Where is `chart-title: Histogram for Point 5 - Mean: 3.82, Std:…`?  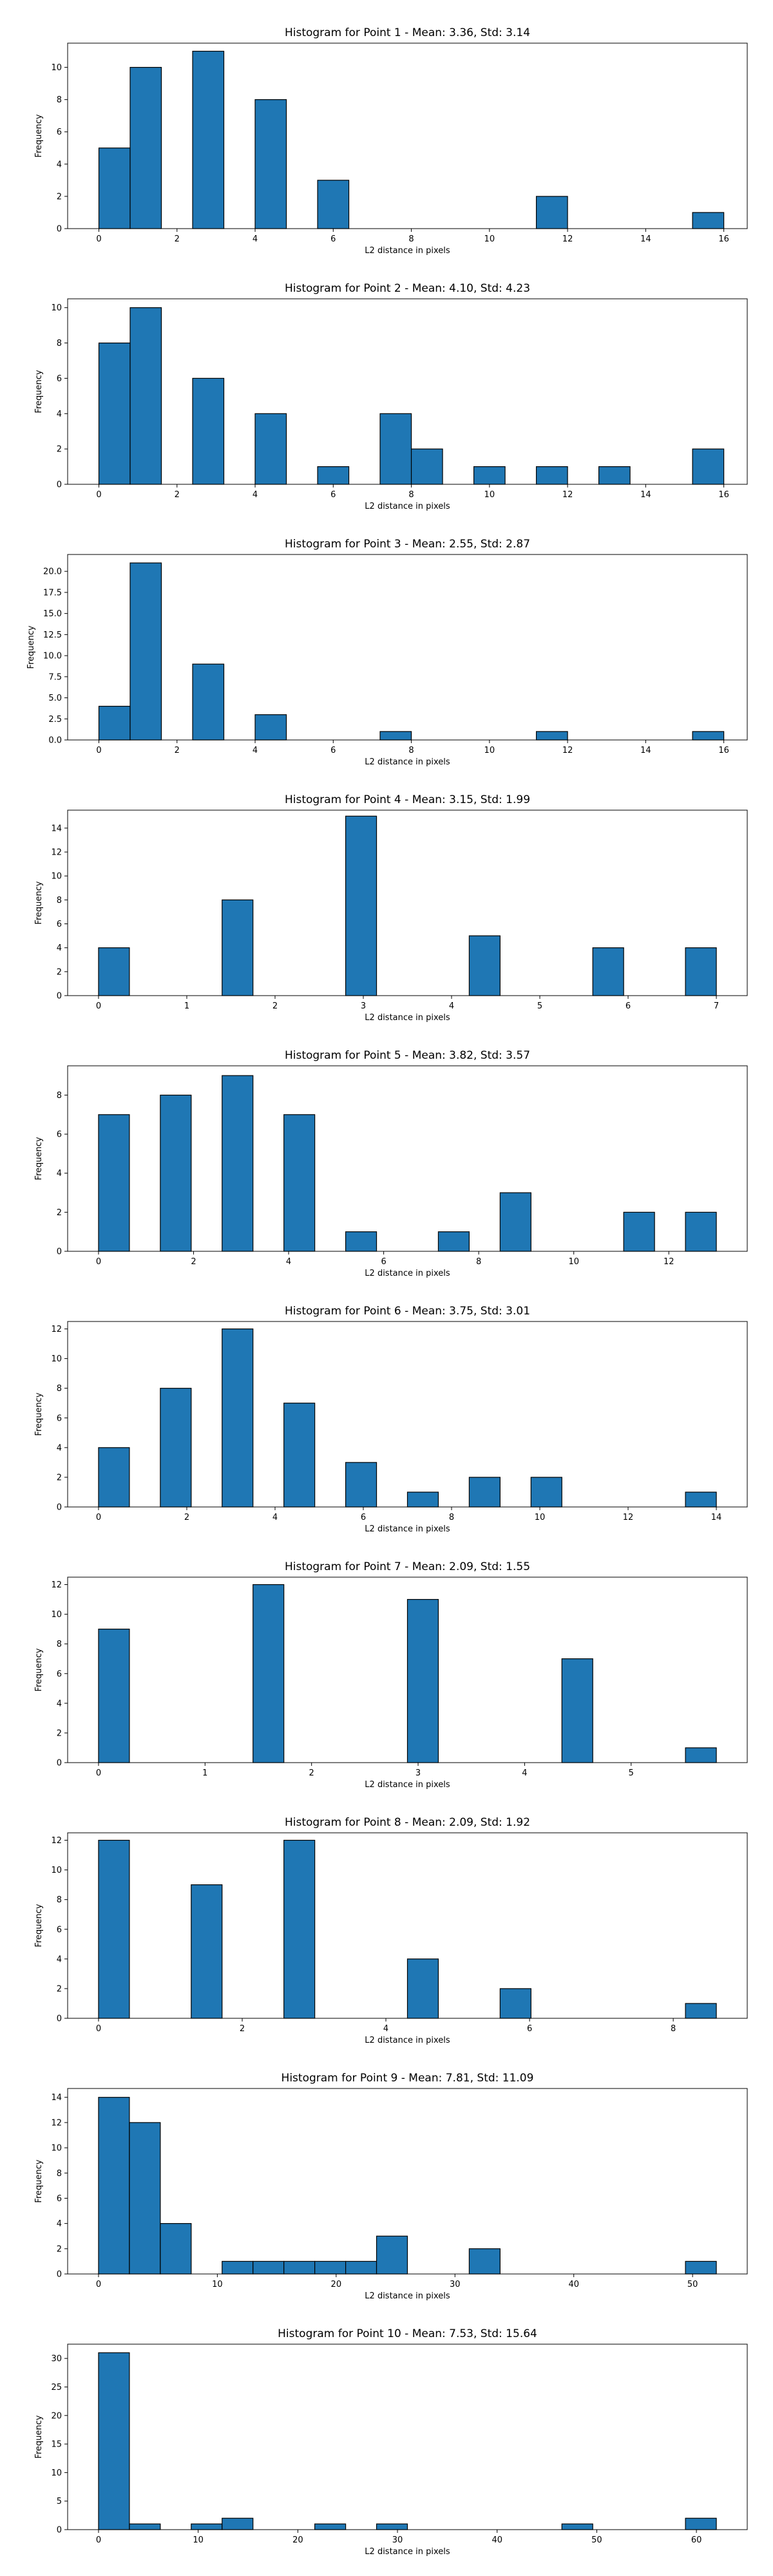
chart-title: Histogram for Point 5 - Mean: 3.82, Std:… is located at coordinates (407, 1055).